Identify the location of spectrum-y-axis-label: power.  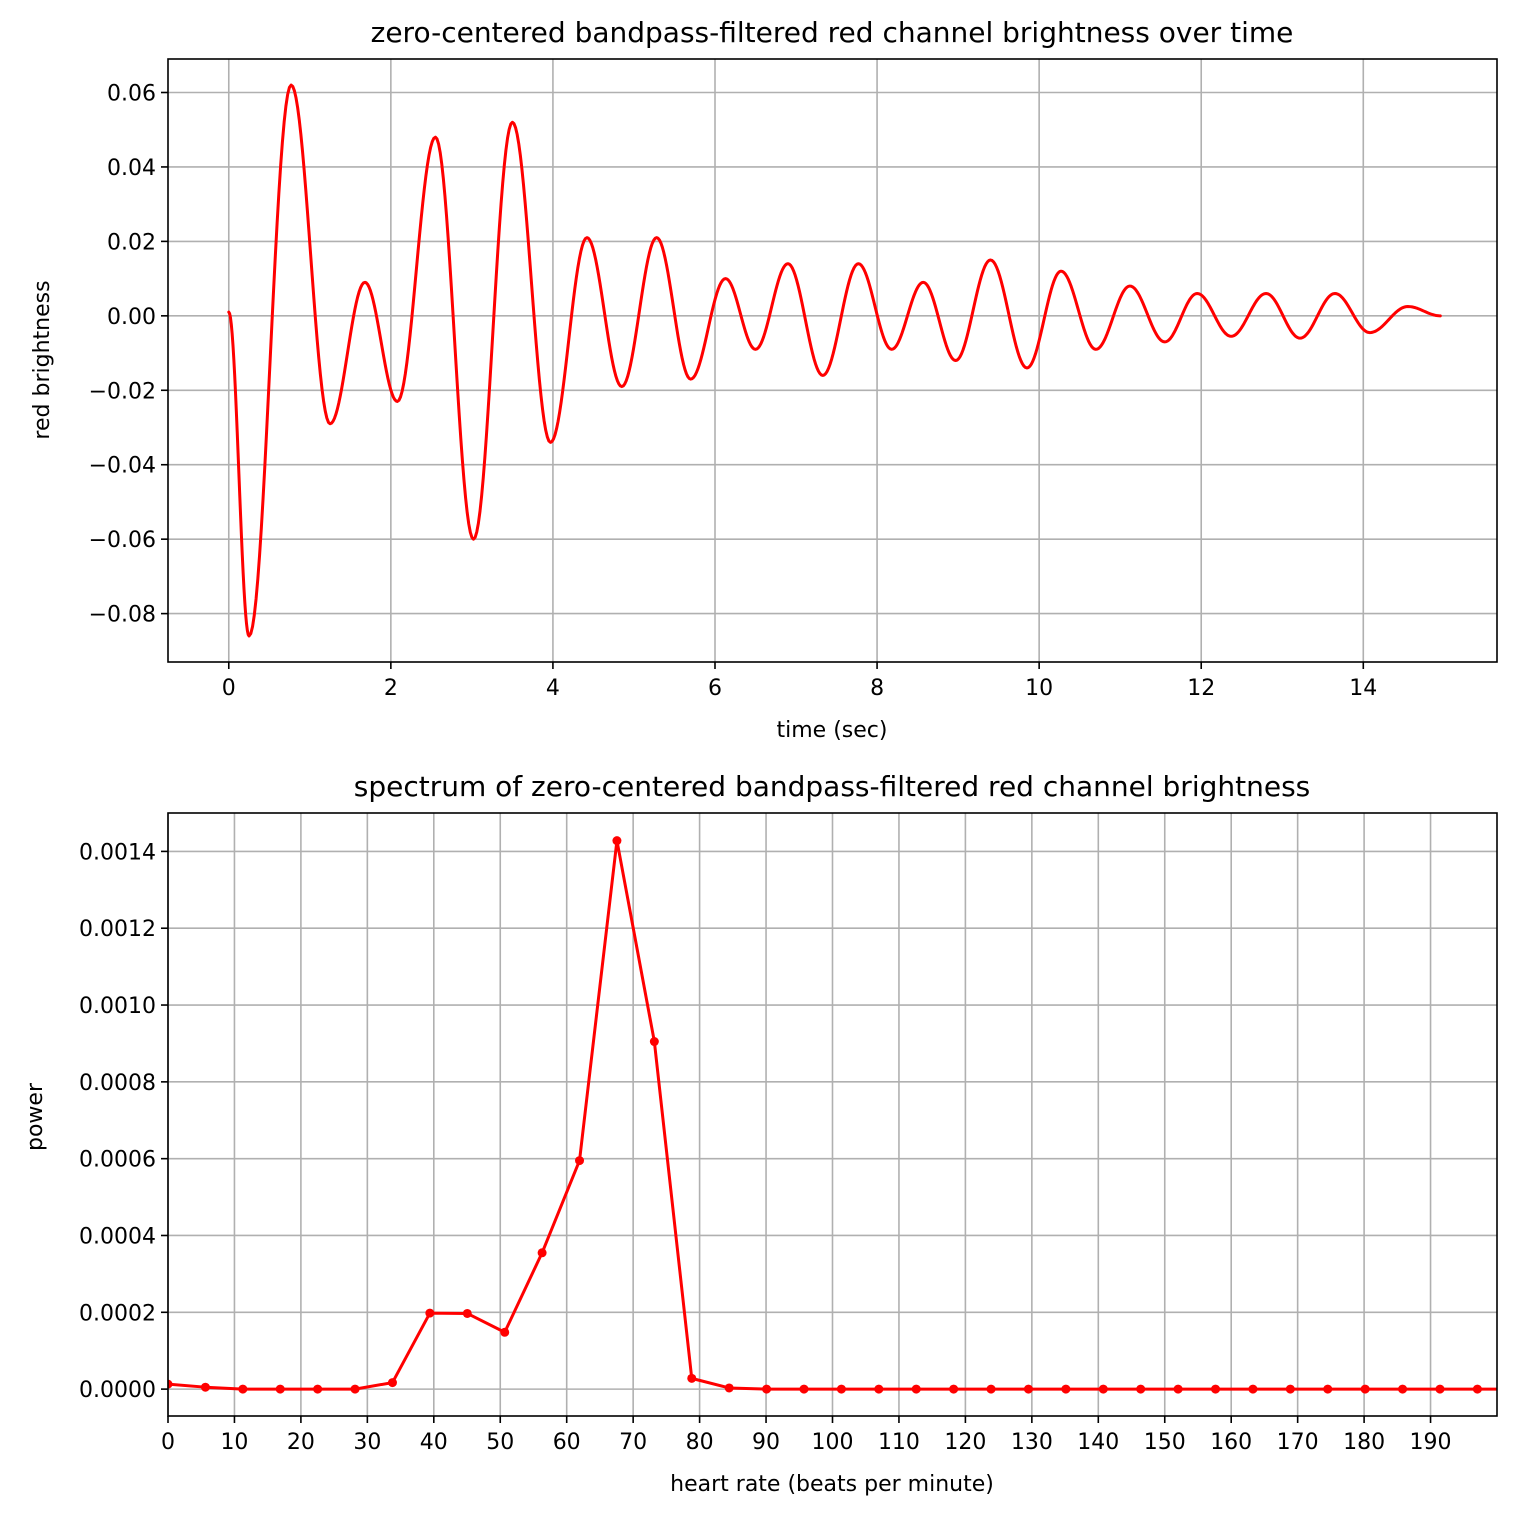
(35, 1116).